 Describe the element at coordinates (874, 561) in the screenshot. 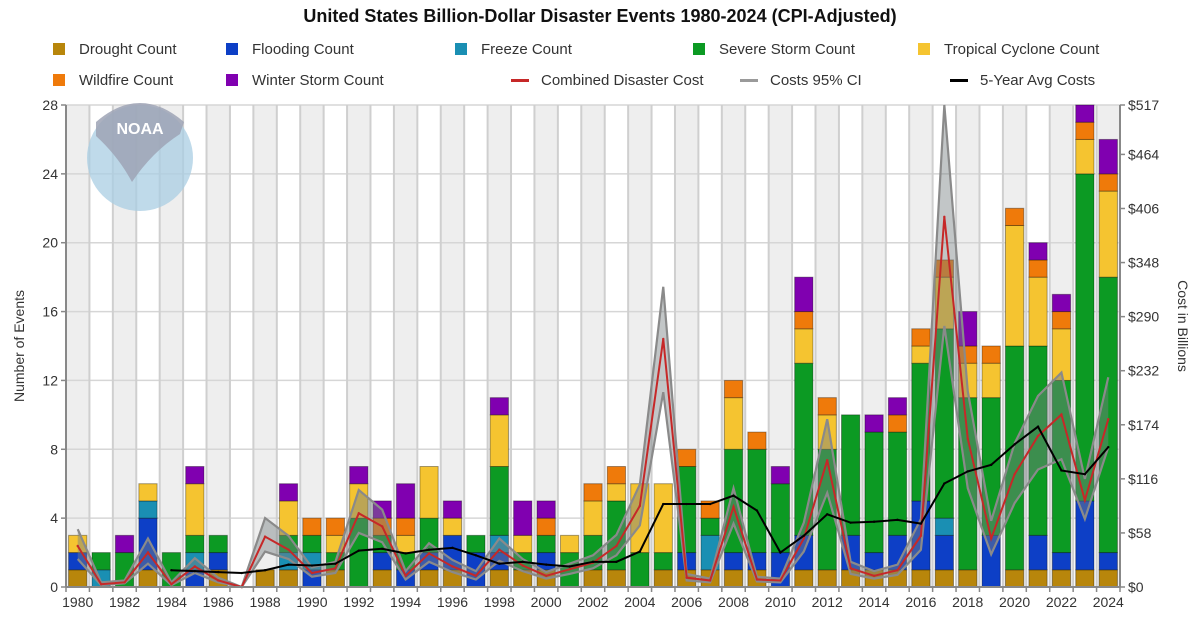

I see `bar-flooding-count-2014` at that location.